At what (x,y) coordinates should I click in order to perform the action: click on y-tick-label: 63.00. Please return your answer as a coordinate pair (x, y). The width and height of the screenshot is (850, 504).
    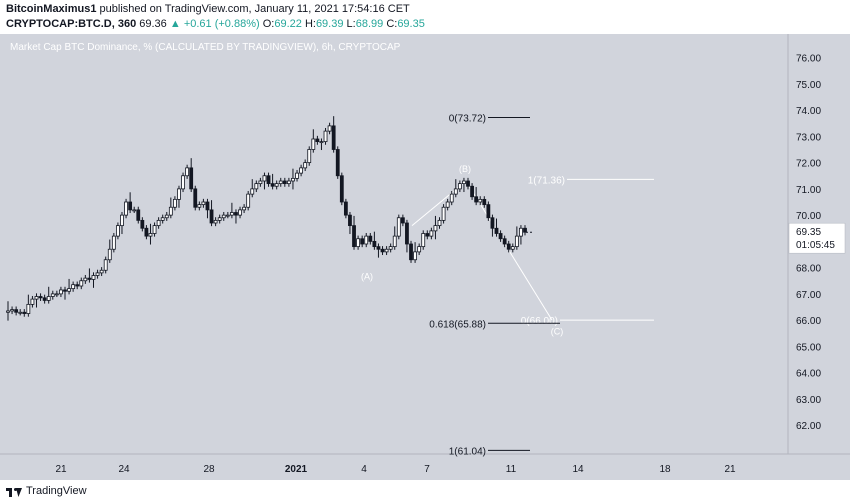
    Looking at the image, I should click on (808, 400).